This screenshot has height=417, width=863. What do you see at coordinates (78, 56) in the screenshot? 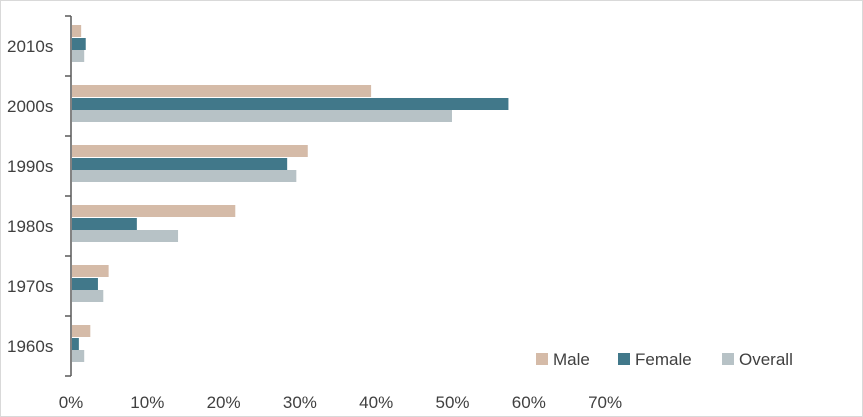
I see `bar-overall-2010s` at bounding box center [78, 56].